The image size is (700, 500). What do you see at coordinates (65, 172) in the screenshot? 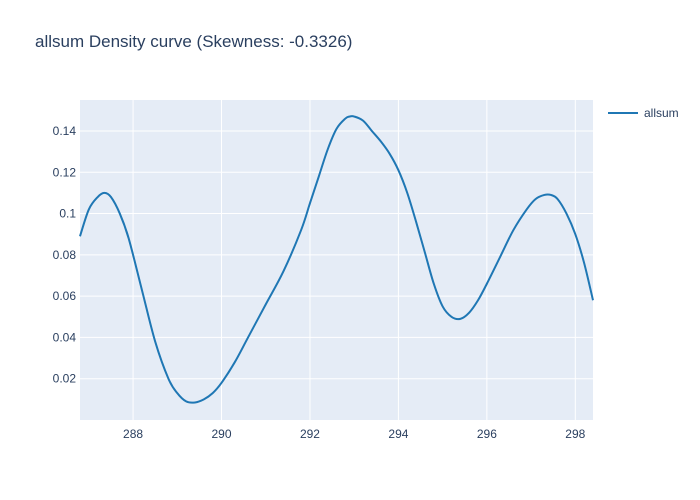
I see `y-tick-label: 0.12` at bounding box center [65, 172].